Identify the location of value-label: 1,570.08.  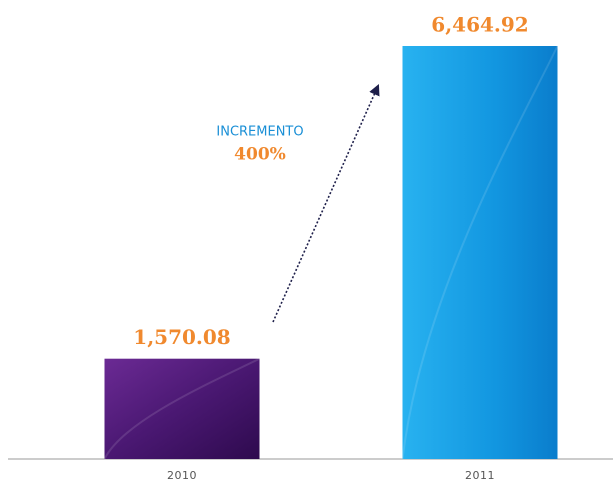
(181, 337).